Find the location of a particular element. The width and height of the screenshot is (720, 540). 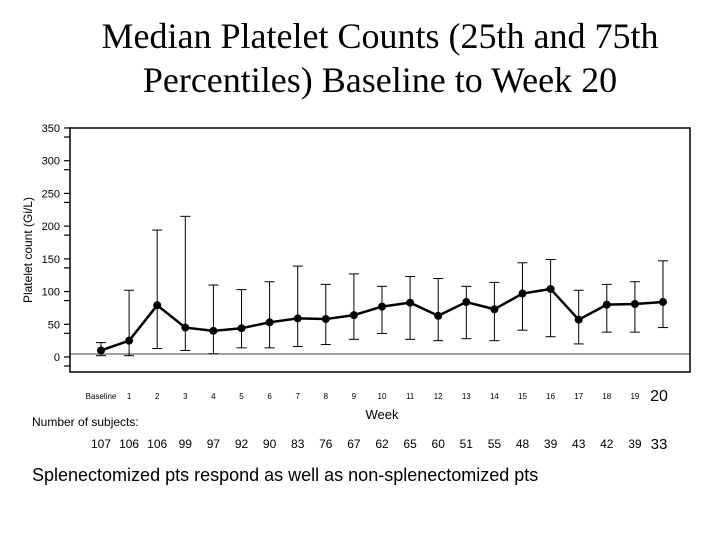

subjects-label: Number of subjects: is located at coordinates (85, 422).